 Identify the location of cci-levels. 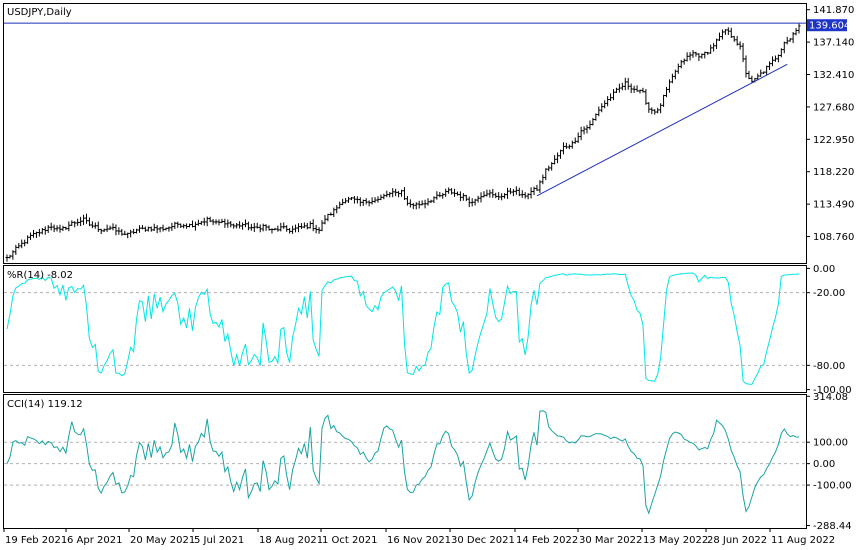
(405, 463).